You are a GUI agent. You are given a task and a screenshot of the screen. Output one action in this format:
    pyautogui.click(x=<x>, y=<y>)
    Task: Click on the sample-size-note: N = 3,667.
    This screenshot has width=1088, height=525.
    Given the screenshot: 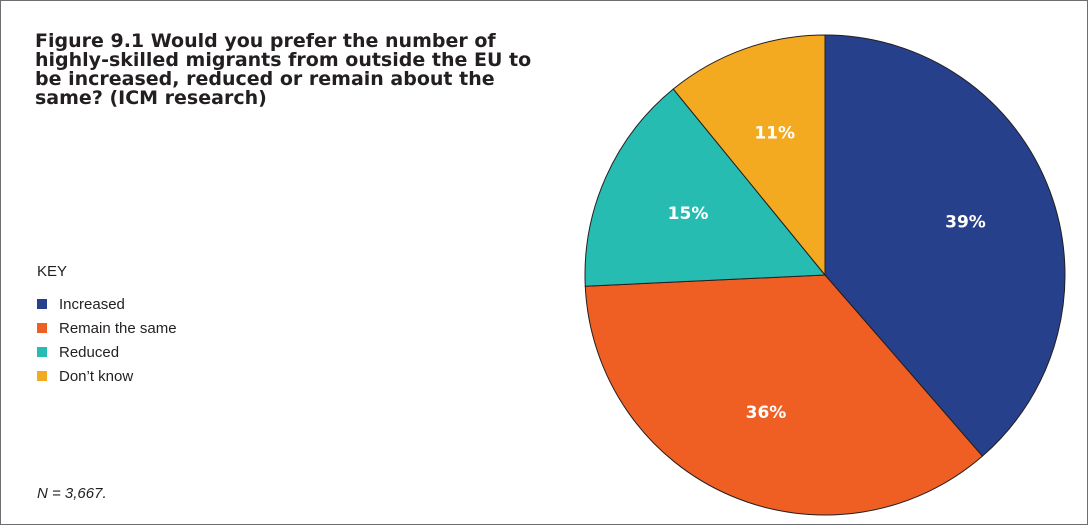 What is the action you would take?
    pyautogui.click(x=72, y=493)
    